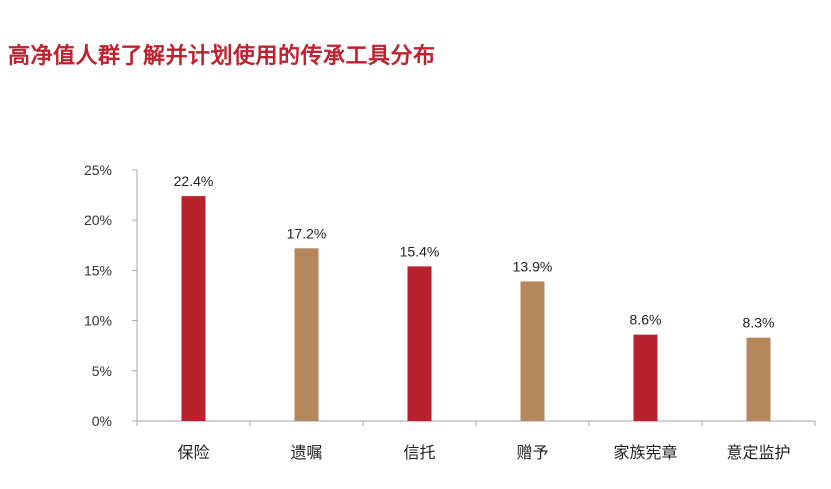 Image resolution: width=831 pixels, height=489 pixels. Describe the element at coordinates (759, 323) in the screenshot. I see `data-label: 8.3%` at that location.